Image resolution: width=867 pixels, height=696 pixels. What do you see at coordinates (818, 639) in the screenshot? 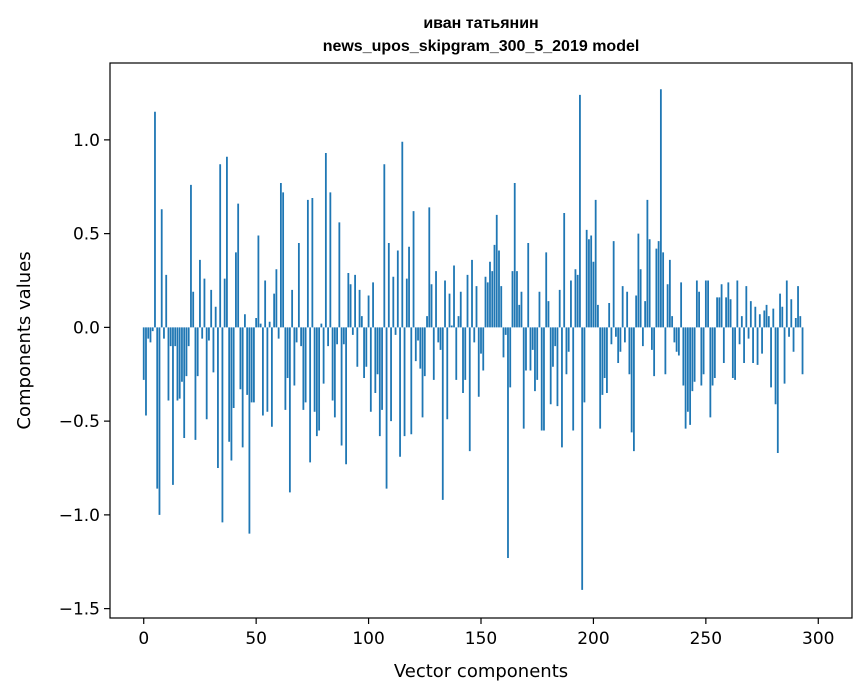
I see `x-tick-label: 300` at bounding box center [818, 639].